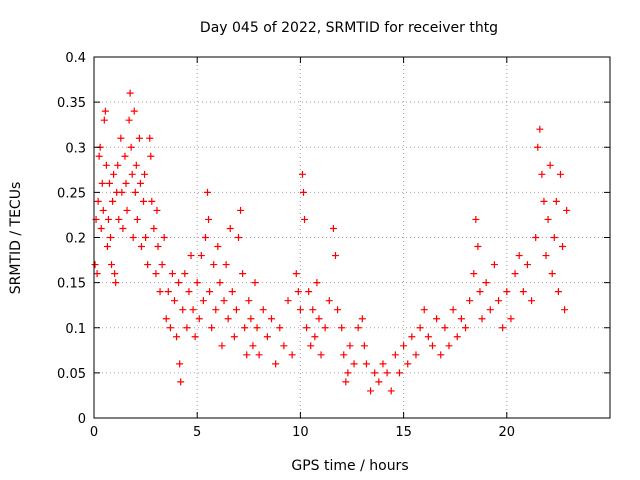  I want to click on x-tick-label: 10, so click(300, 432).